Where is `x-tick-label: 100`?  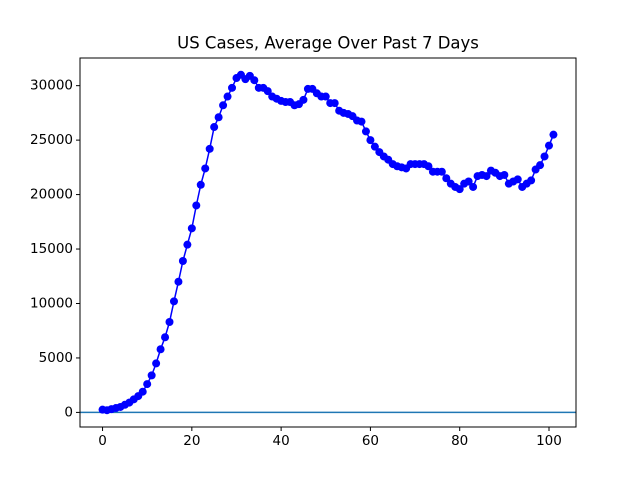 x-tick-label: 100 is located at coordinates (549, 441).